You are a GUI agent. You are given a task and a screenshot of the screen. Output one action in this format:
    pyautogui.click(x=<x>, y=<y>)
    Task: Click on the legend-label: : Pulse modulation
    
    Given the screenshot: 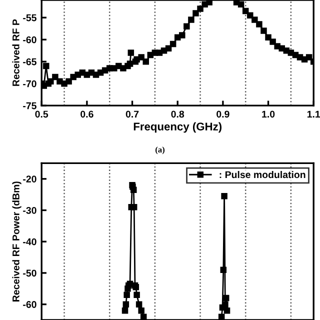 What is the action you would take?
    pyautogui.click(x=263, y=174)
    